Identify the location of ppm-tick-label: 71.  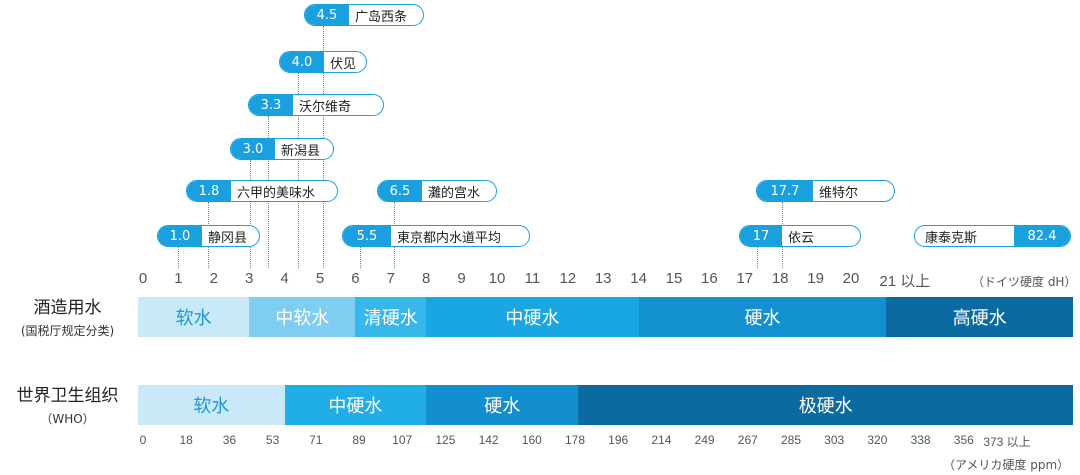
(316, 440).